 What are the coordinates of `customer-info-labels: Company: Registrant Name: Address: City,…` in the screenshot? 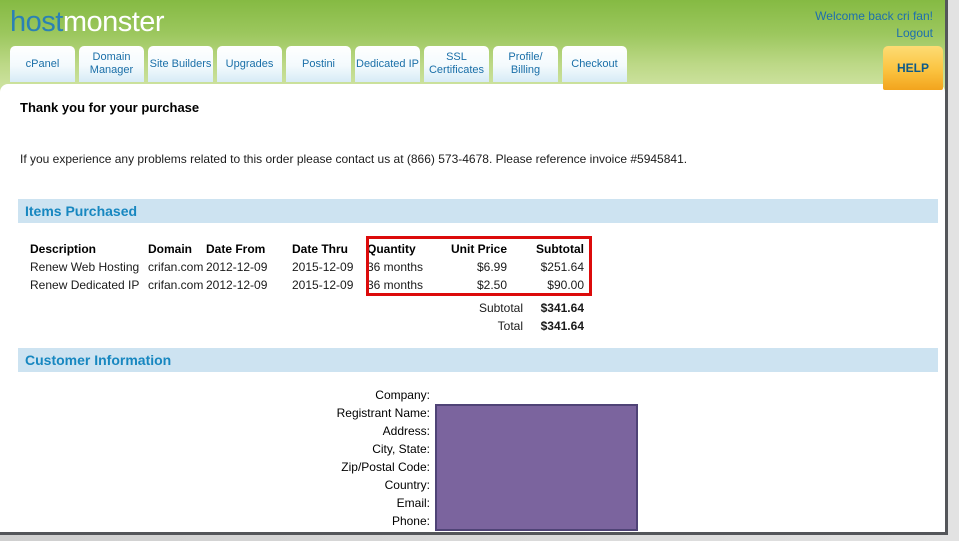 It's located at (225, 458).